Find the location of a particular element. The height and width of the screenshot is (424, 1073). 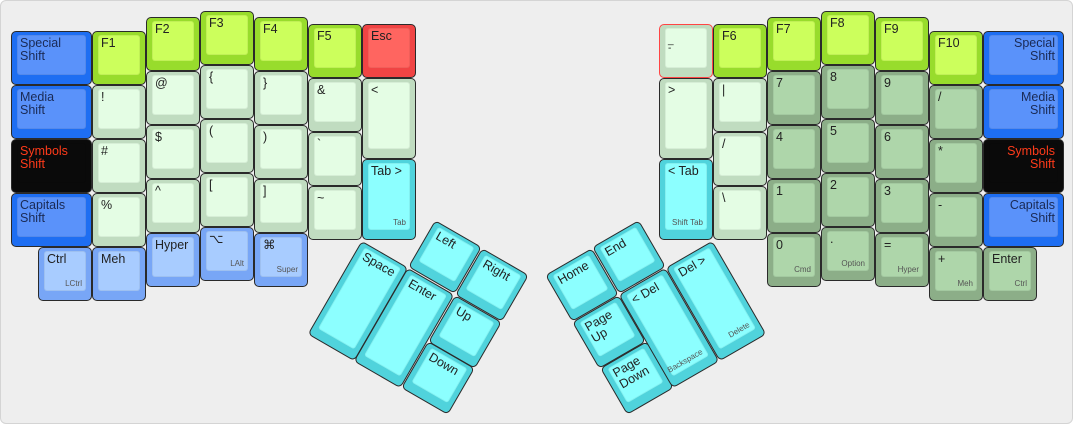

key-label: 9 is located at coordinates (887, 83).